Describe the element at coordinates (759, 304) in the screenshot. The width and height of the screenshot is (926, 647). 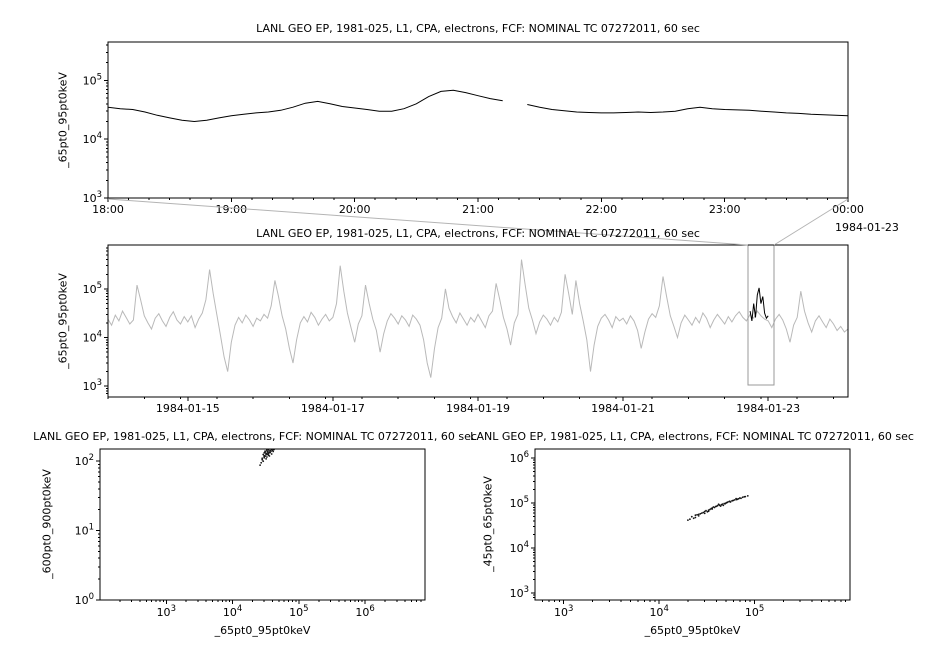
I see `context-timeseries-line-highlight-black` at that location.